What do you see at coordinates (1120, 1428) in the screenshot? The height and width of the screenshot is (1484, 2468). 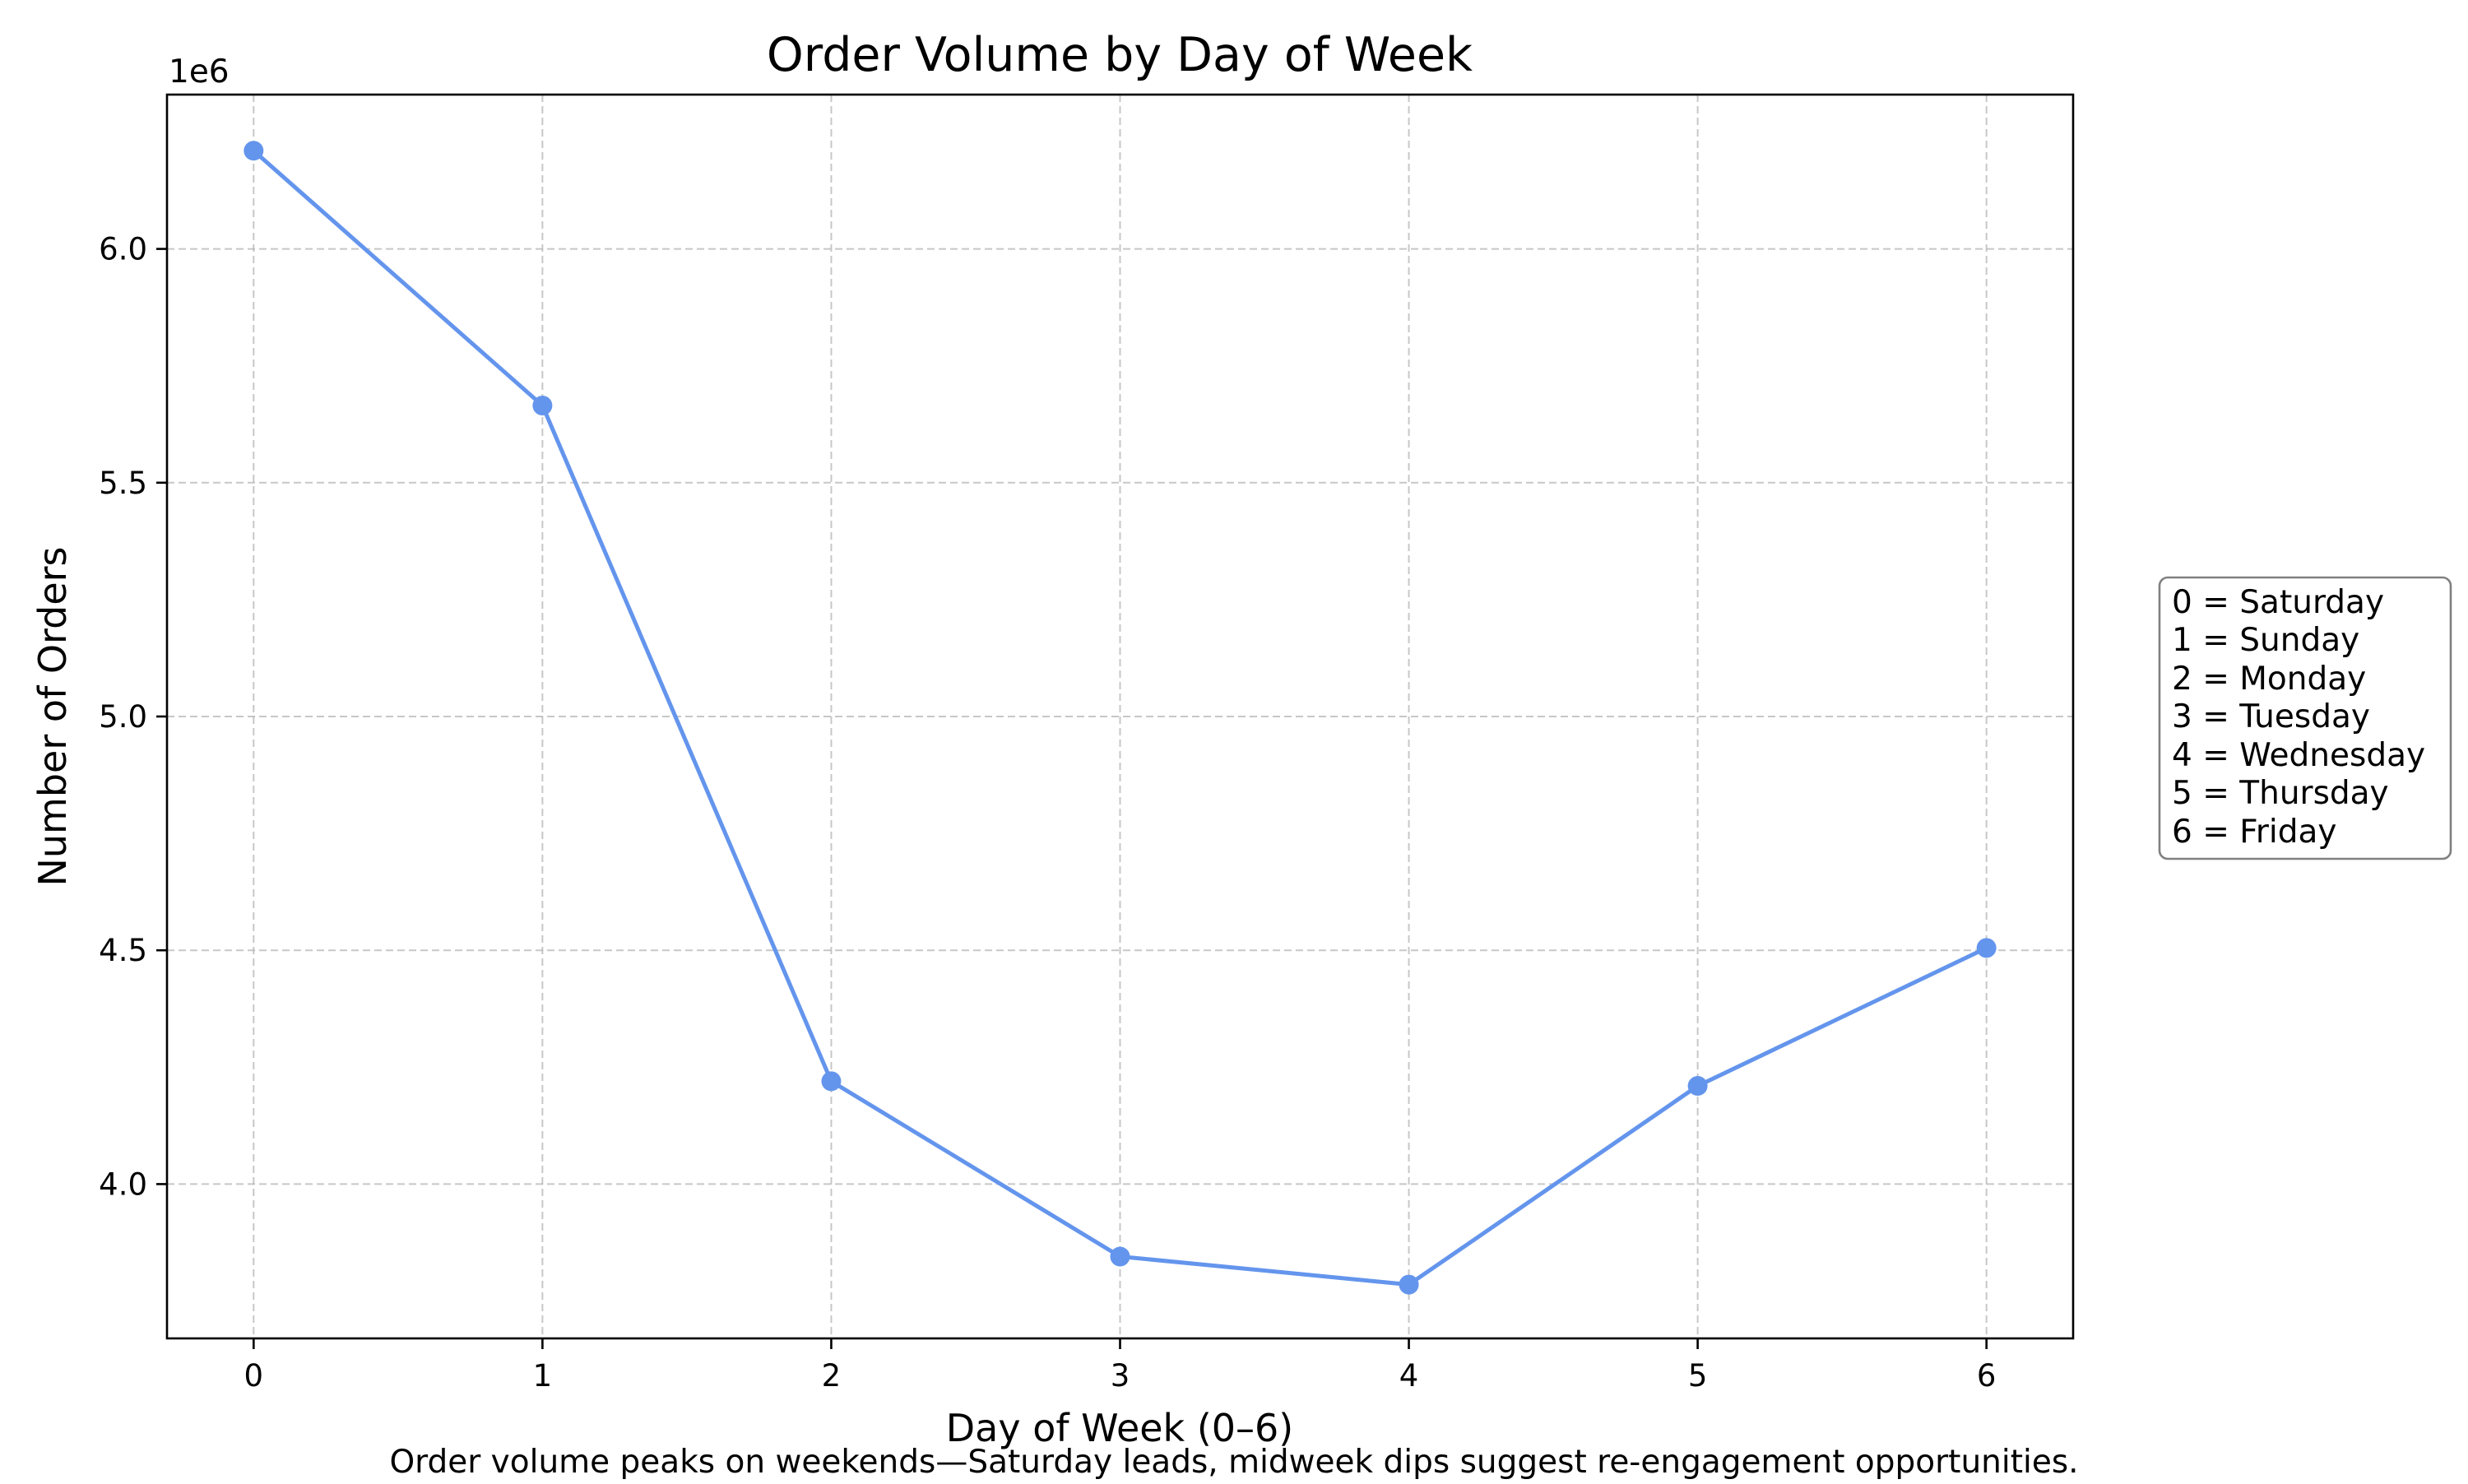 I see `x-axis-label: Day of Week (0–6)` at bounding box center [1120, 1428].